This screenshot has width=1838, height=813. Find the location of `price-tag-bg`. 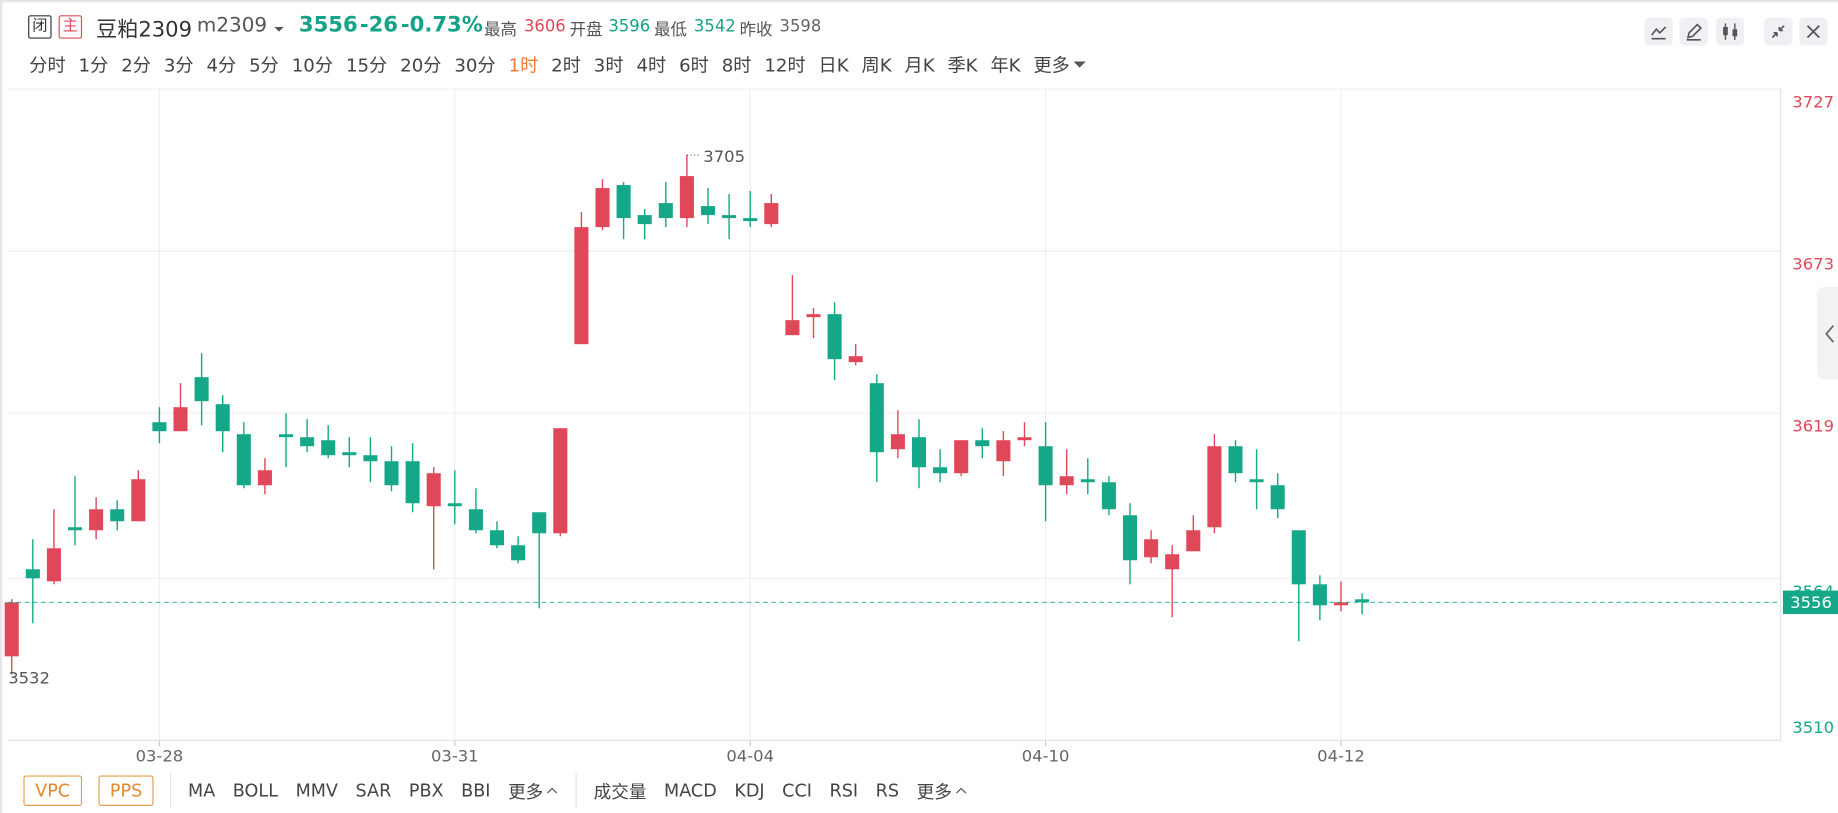

price-tag-bg is located at coordinates (1810, 602).